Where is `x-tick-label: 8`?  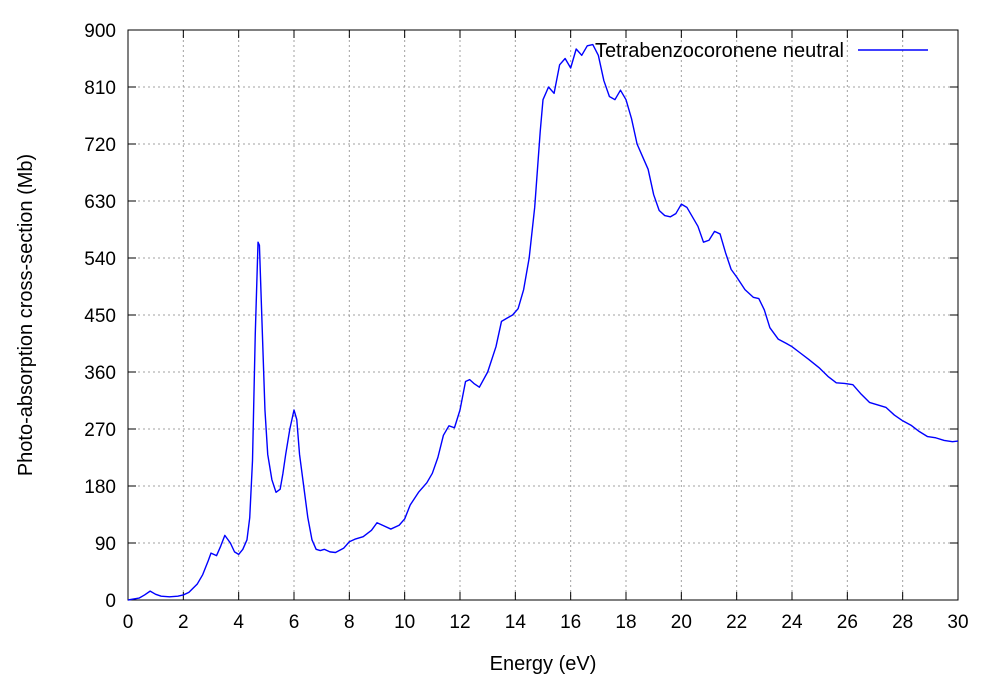
x-tick-label: 8 is located at coordinates (349, 622).